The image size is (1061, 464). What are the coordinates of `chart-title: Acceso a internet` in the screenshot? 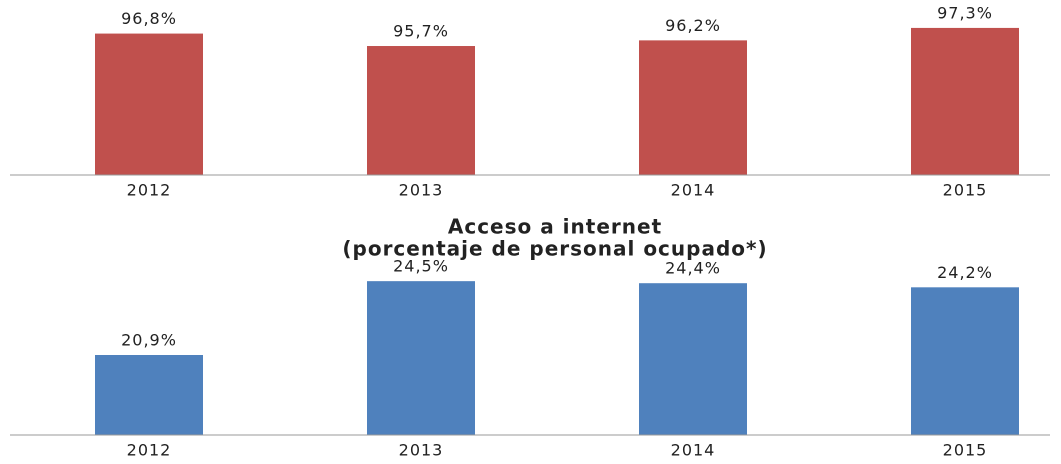 It's located at (555, 227).